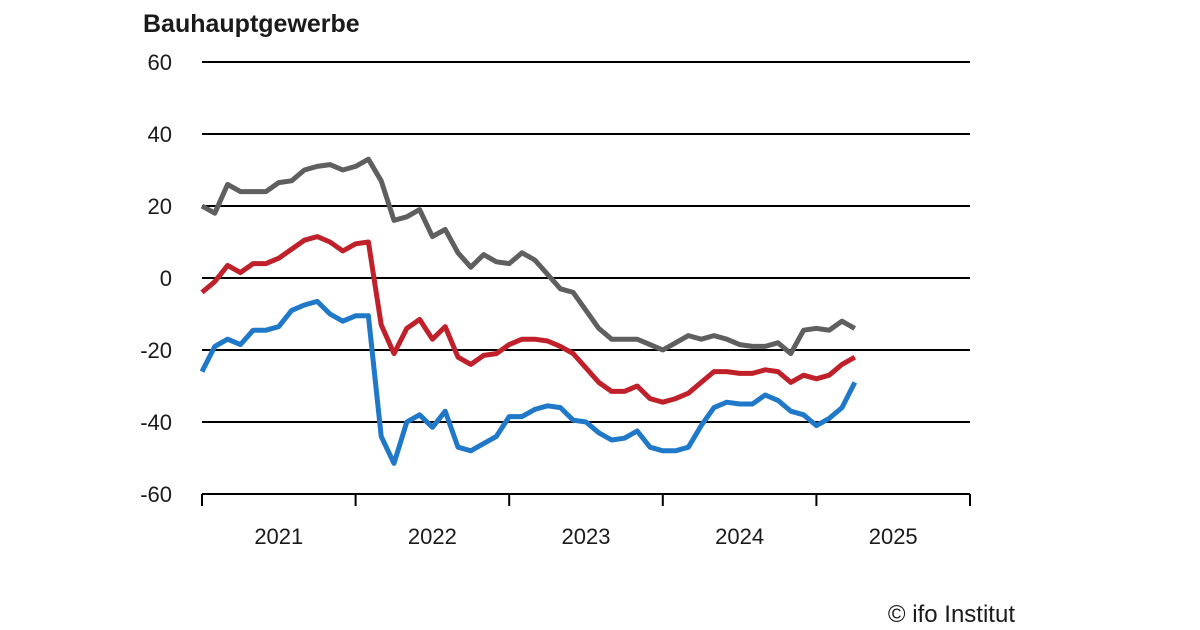 This screenshot has width=1200, height=630. What do you see at coordinates (156, 278) in the screenshot?
I see `y-axis-tick-labels: 60 40 20 0 -20 -40 -60` at bounding box center [156, 278].